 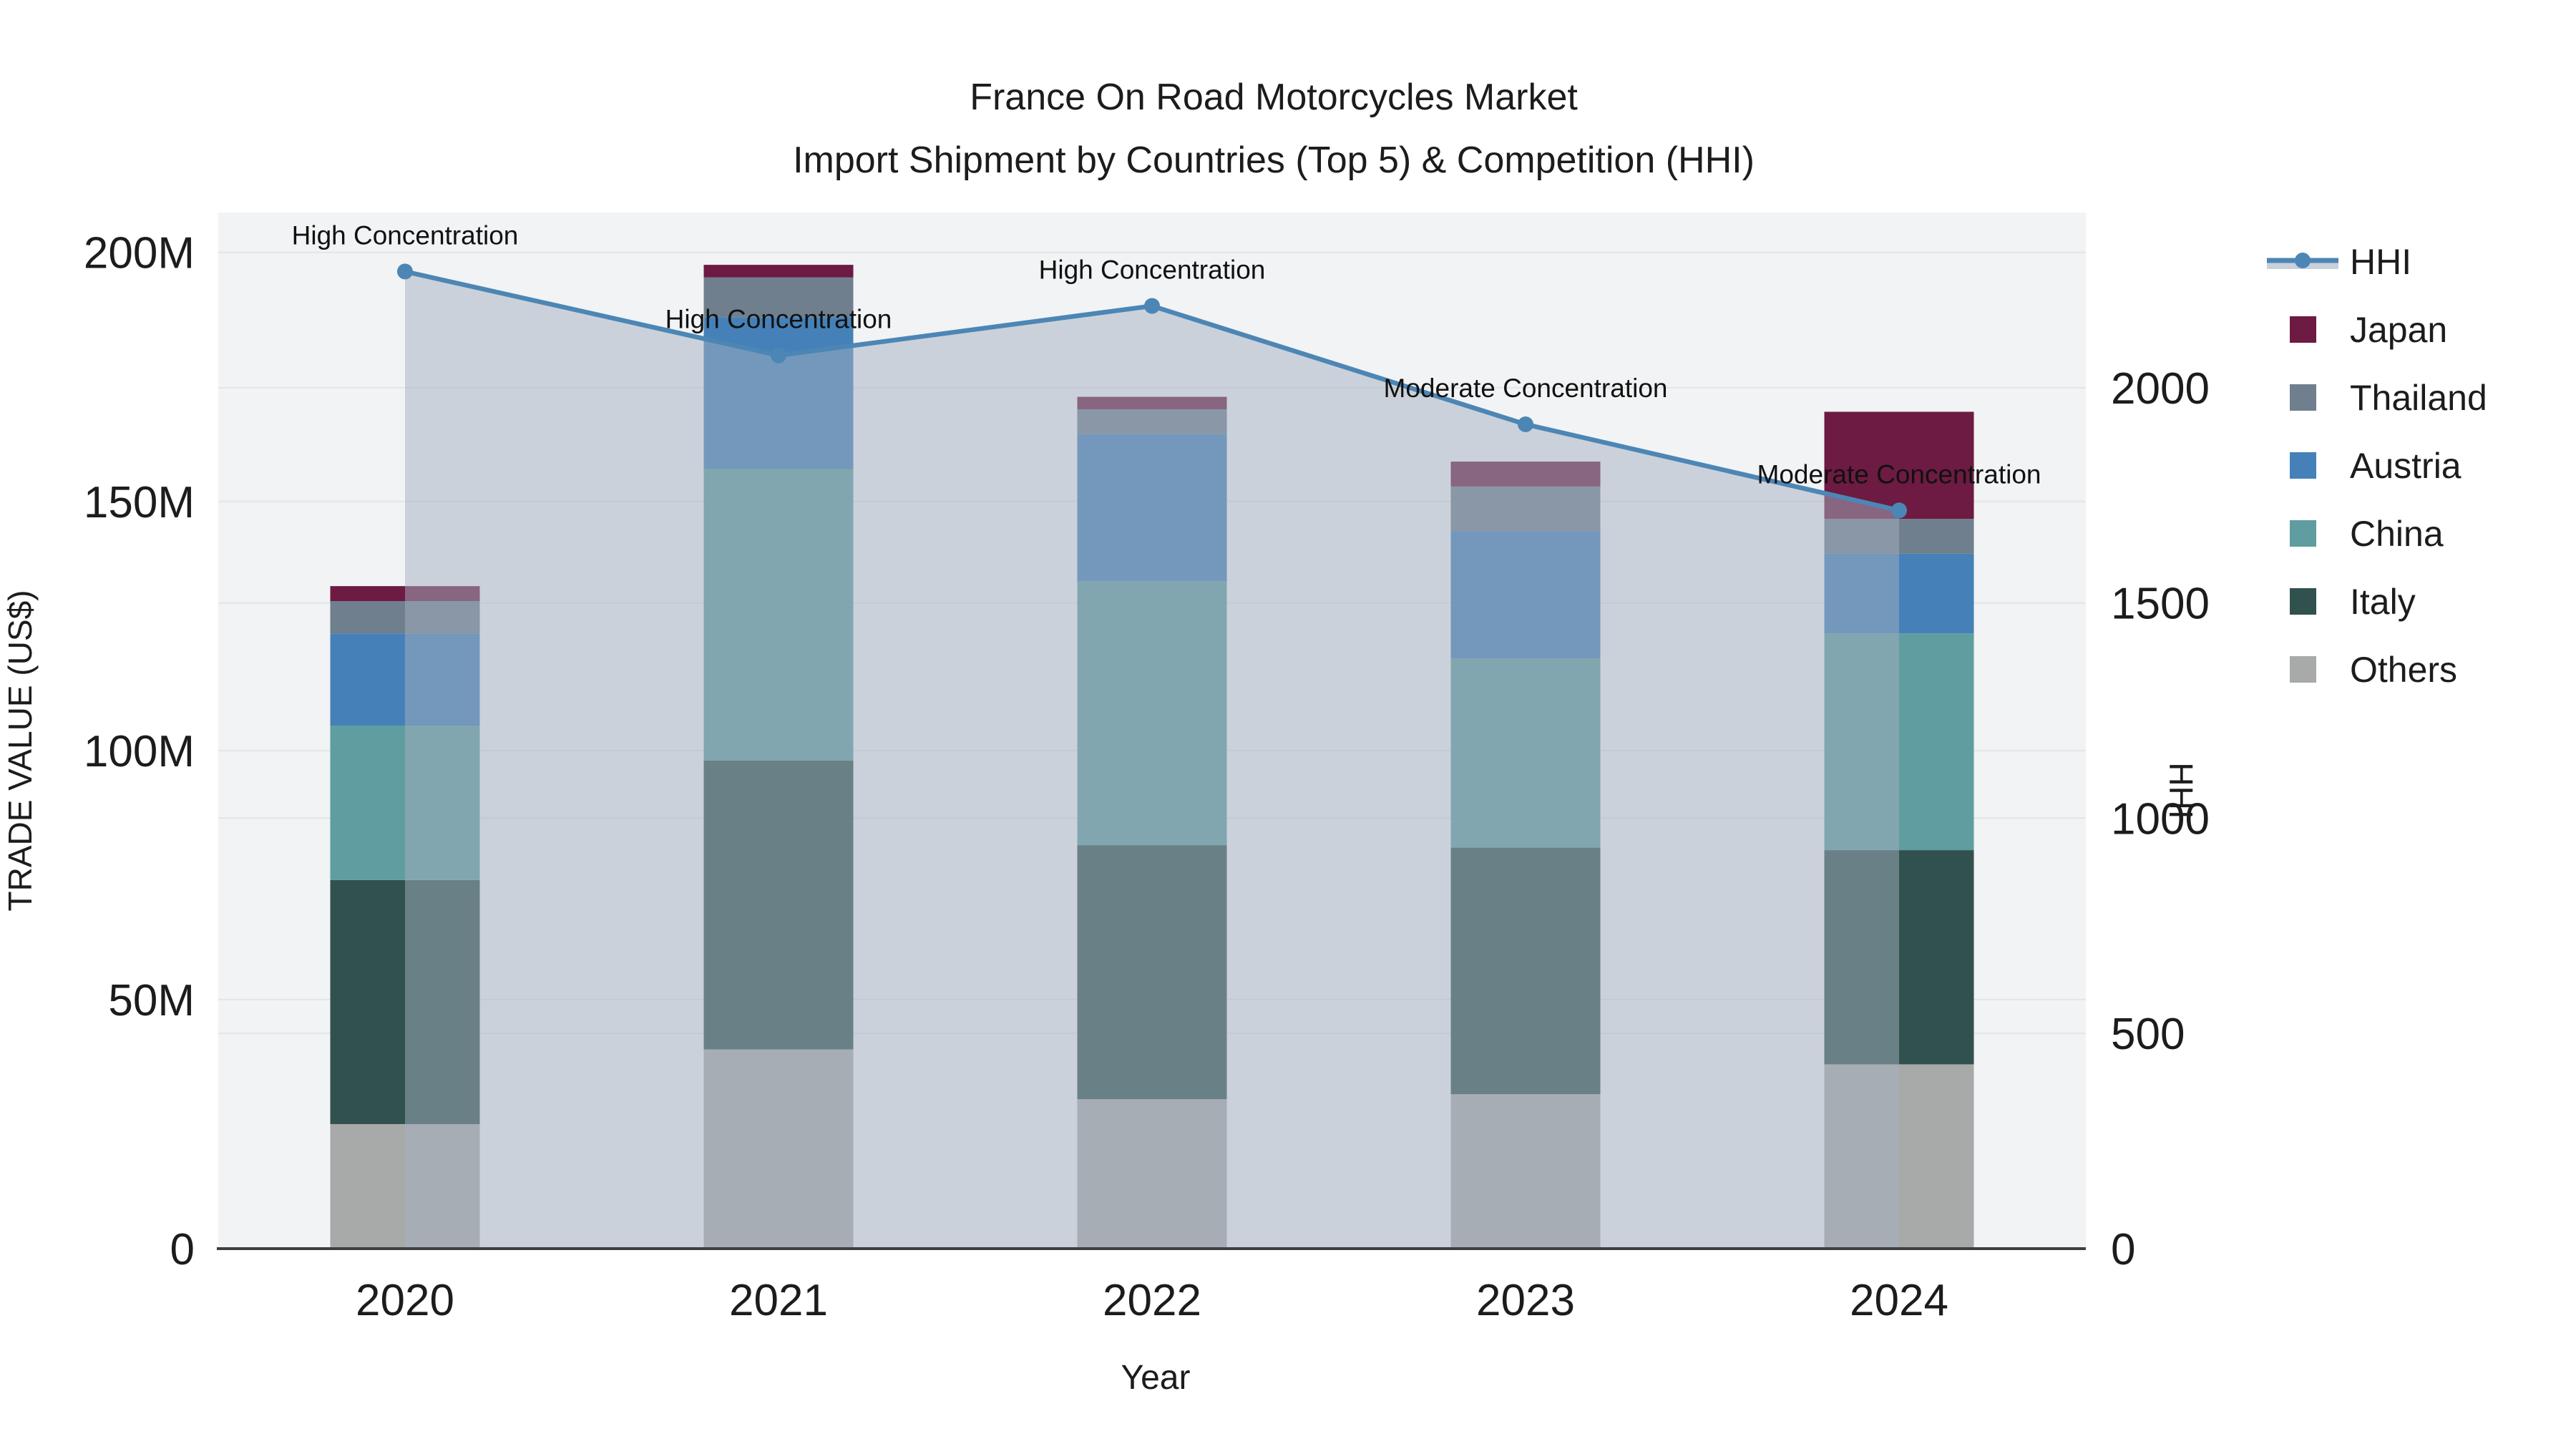 I want to click on china-color-swatch-icon, so click(x=2302, y=533).